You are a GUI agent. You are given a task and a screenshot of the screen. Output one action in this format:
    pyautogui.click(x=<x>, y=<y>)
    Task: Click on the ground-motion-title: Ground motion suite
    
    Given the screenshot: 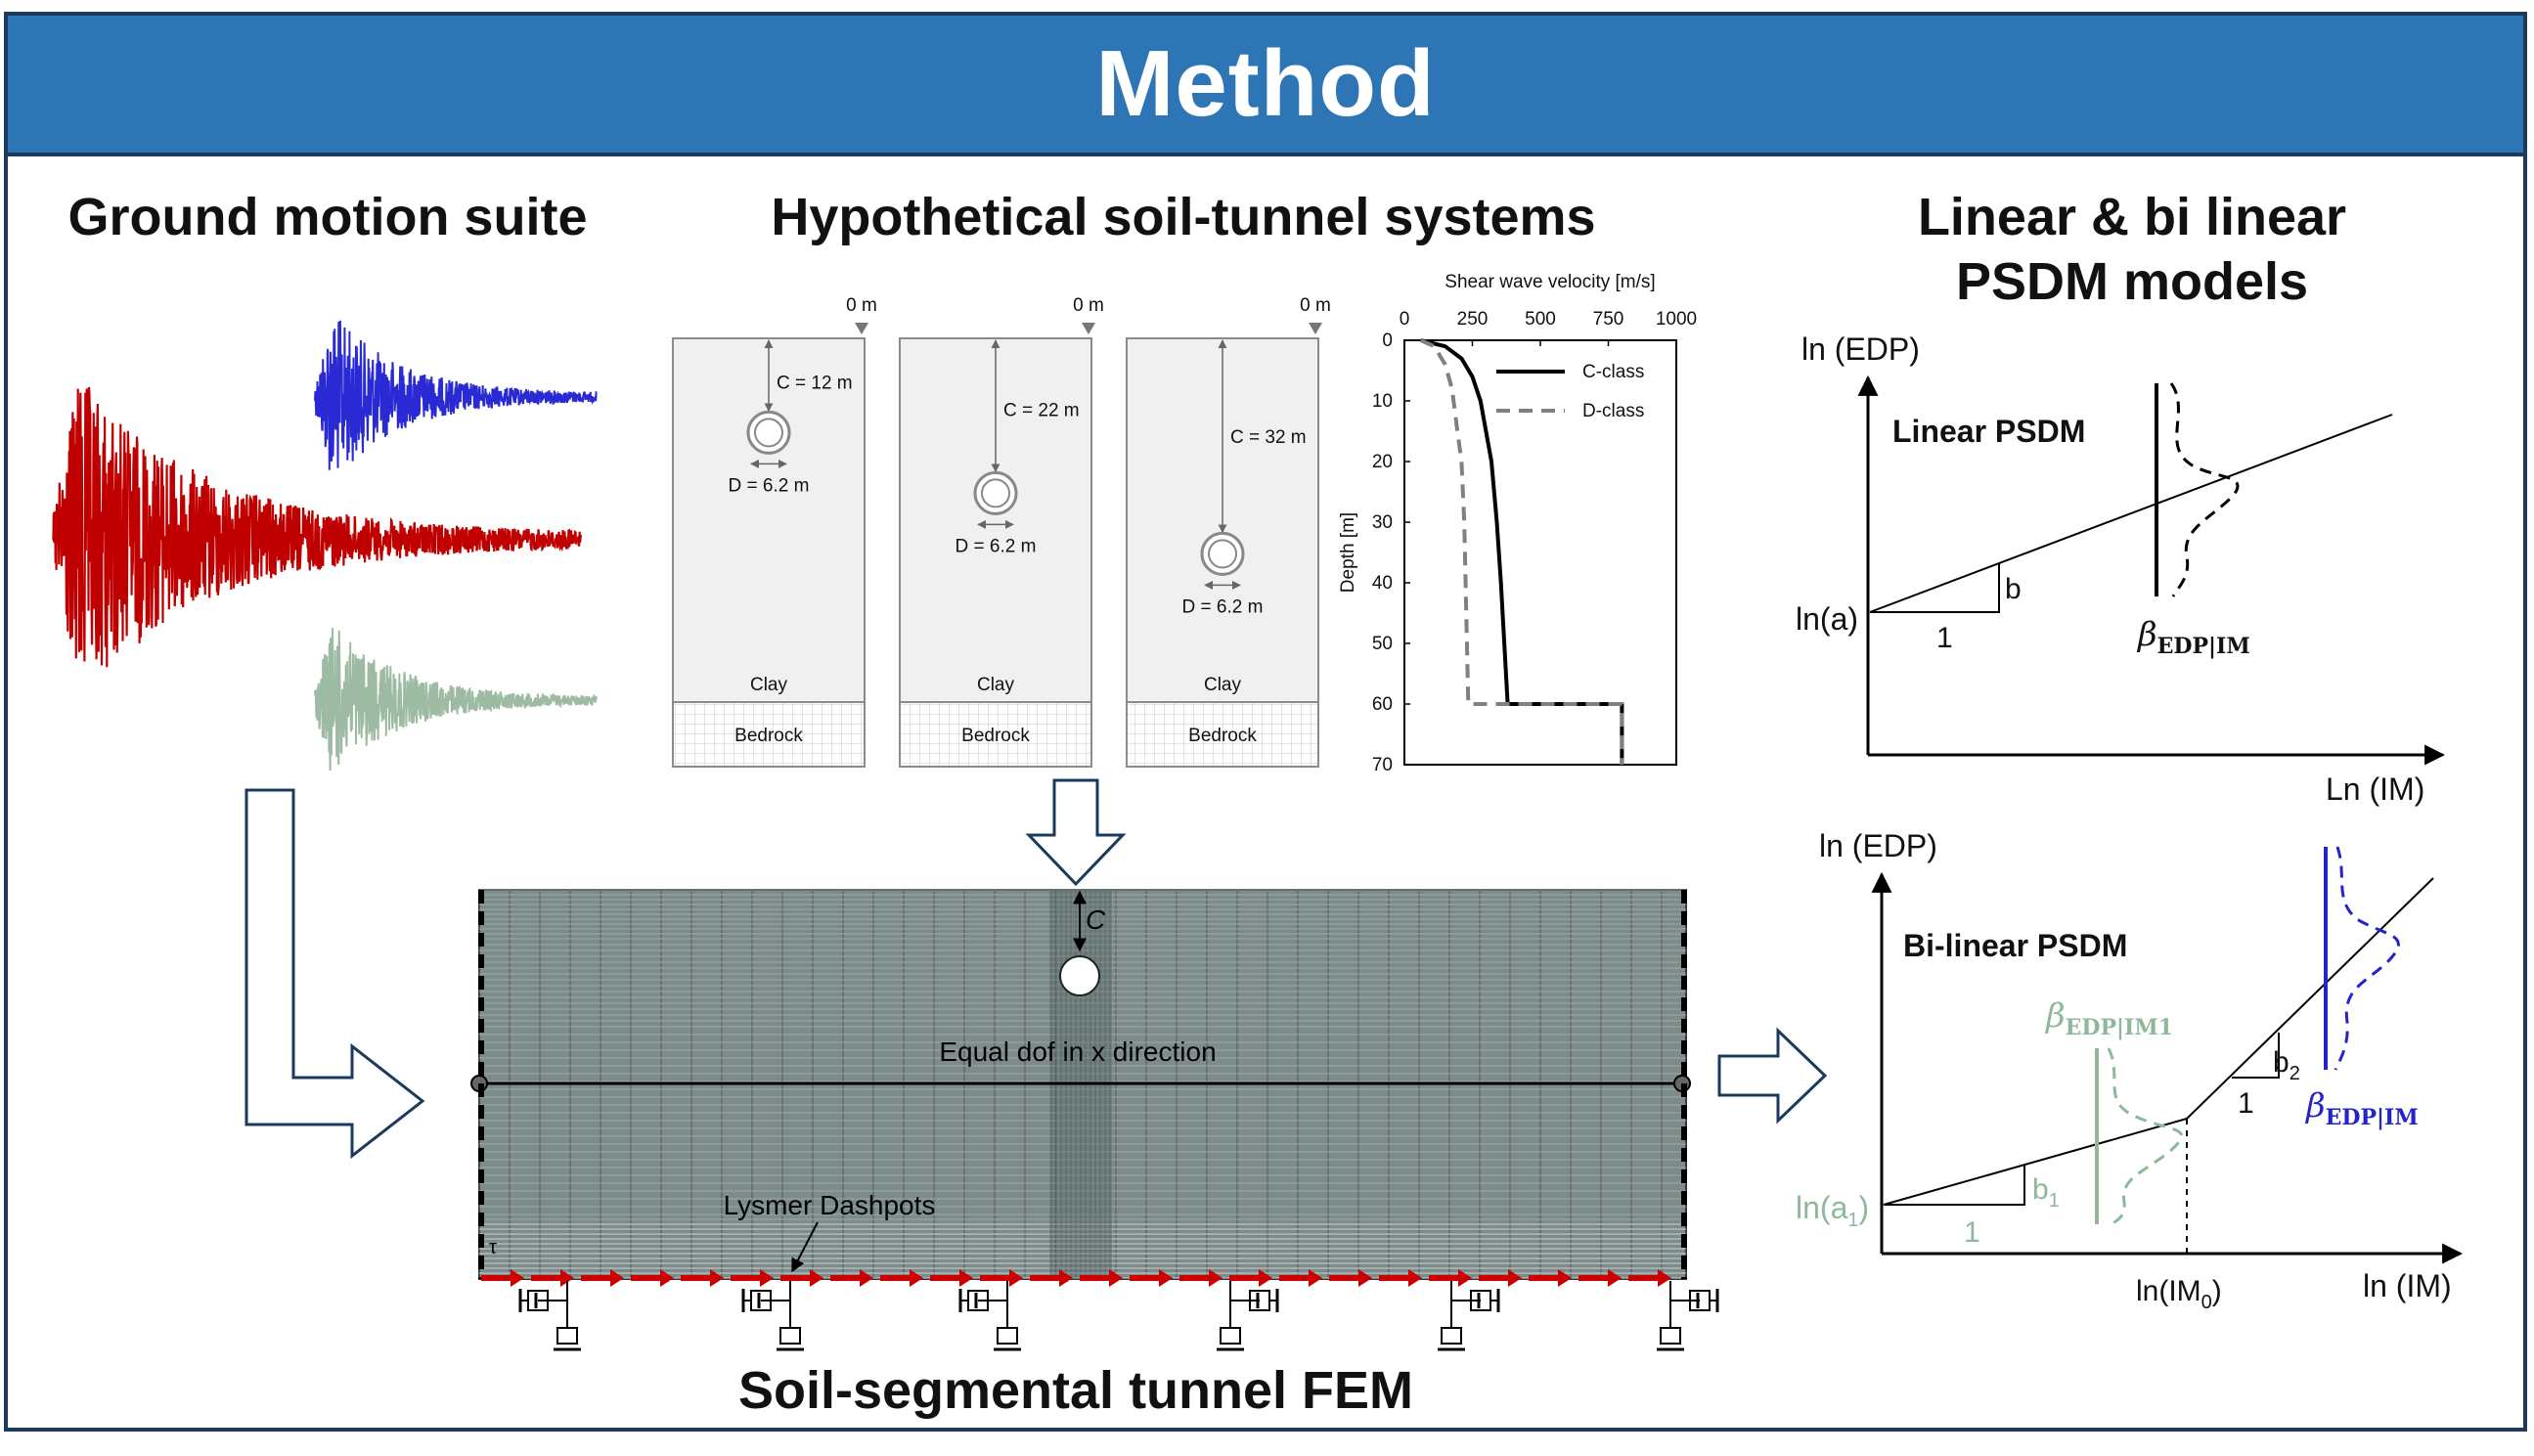 What is the action you would take?
    pyautogui.click(x=327, y=217)
    